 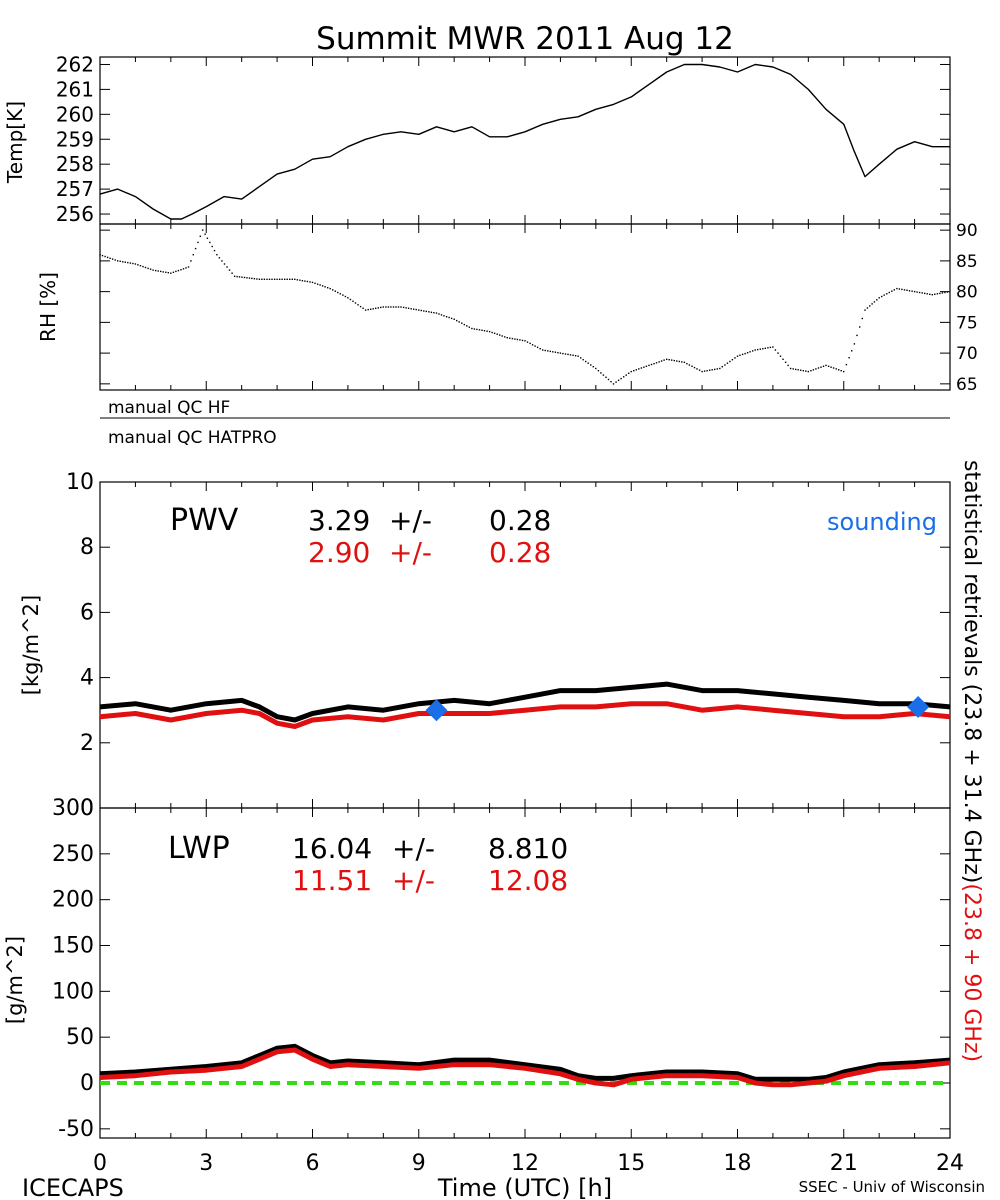 What do you see at coordinates (87, 808) in the screenshot?
I see `pwv-ytick-label: 0` at bounding box center [87, 808].